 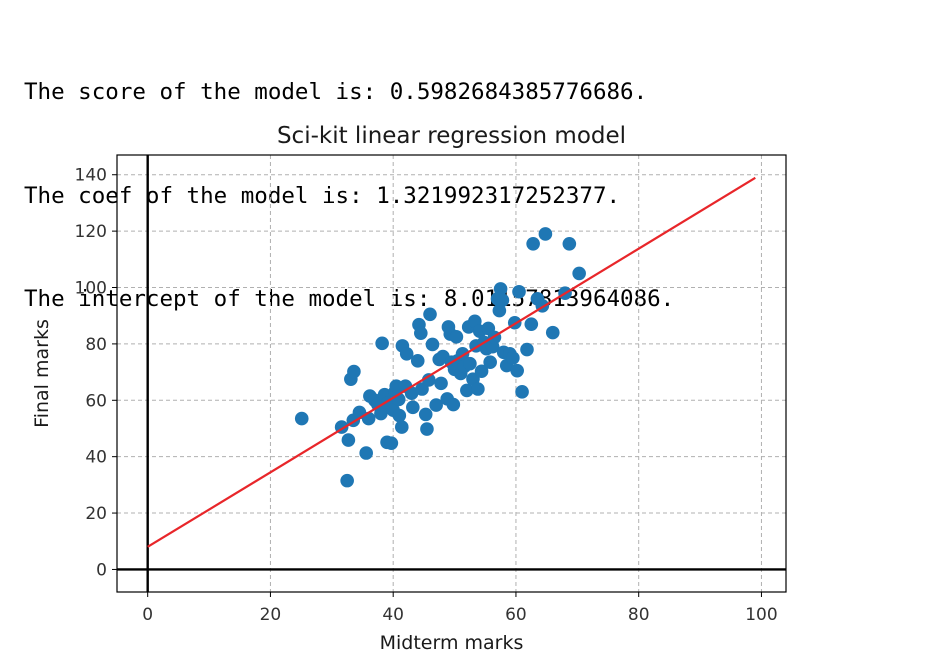 What do you see at coordinates (96, 458) in the screenshot?
I see `y-tick-label: 40` at bounding box center [96, 458].